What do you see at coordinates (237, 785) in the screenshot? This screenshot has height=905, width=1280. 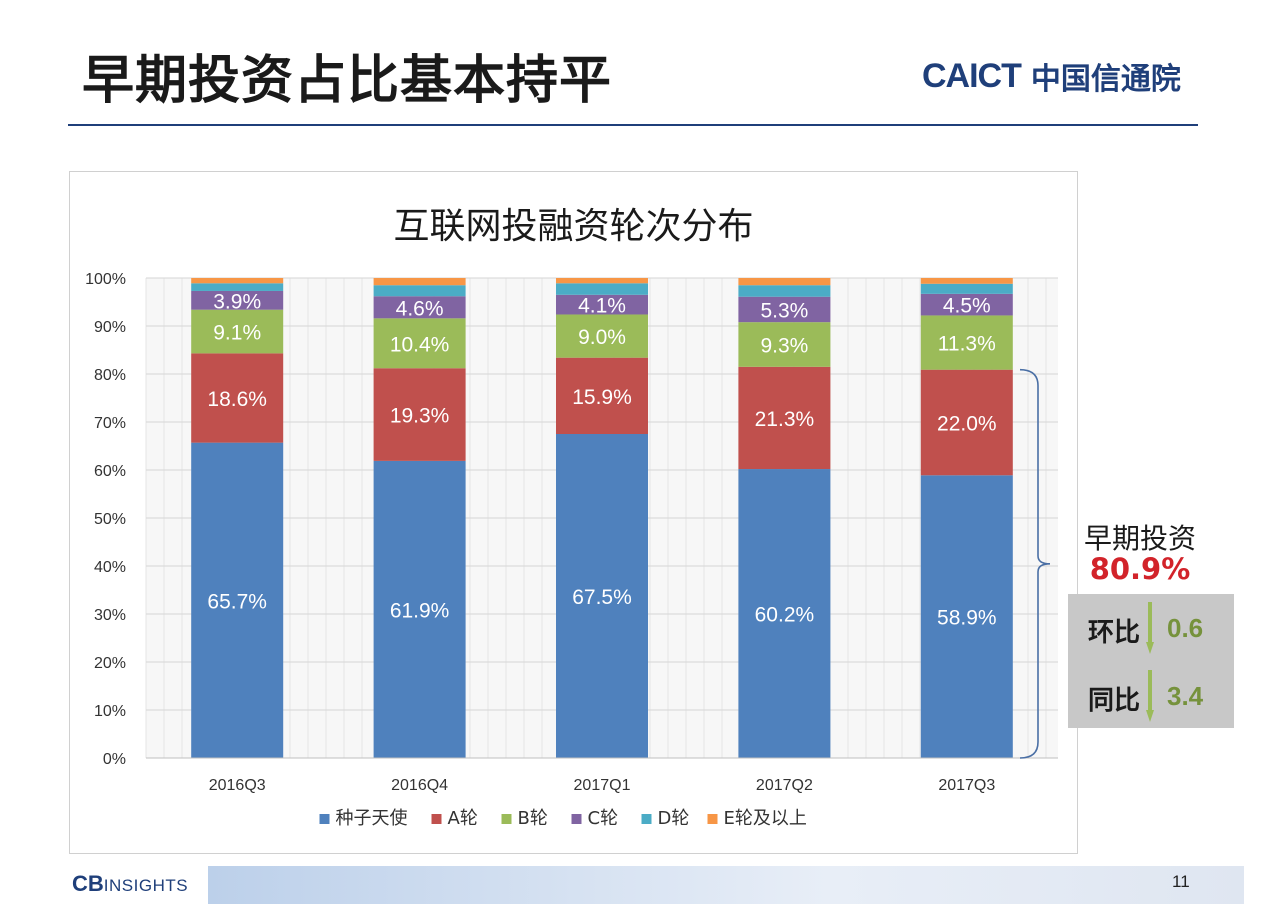 I see `x-tick-label: 2016Q3` at bounding box center [237, 785].